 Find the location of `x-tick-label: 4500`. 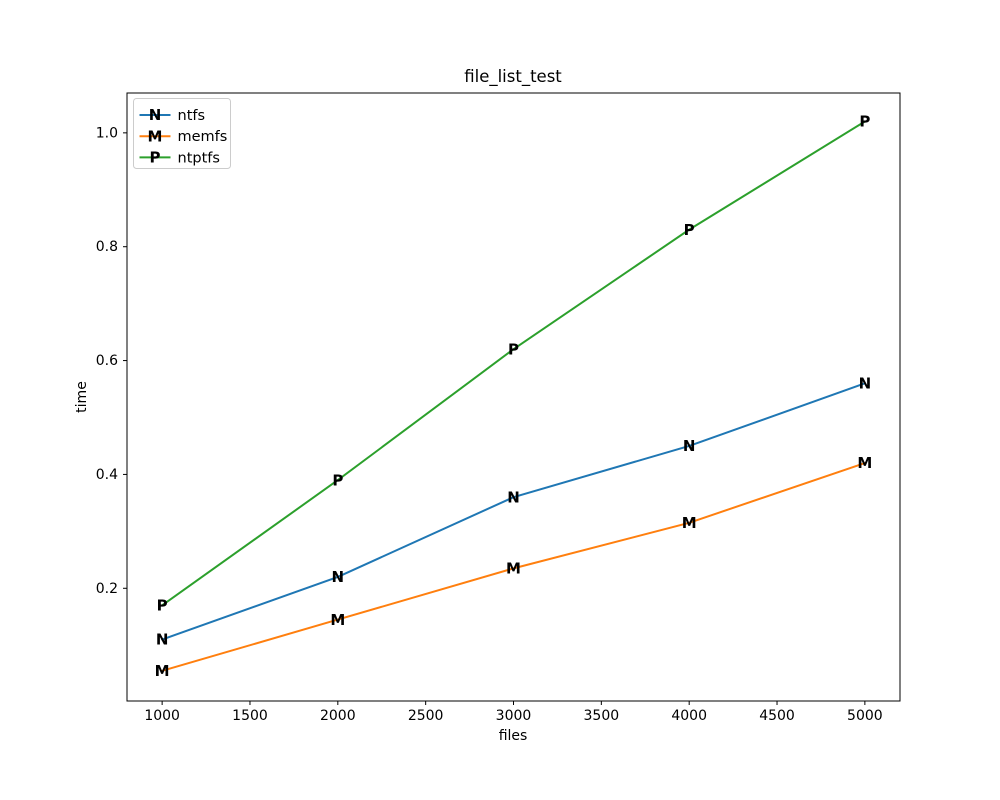

x-tick-label: 4500 is located at coordinates (777, 716).